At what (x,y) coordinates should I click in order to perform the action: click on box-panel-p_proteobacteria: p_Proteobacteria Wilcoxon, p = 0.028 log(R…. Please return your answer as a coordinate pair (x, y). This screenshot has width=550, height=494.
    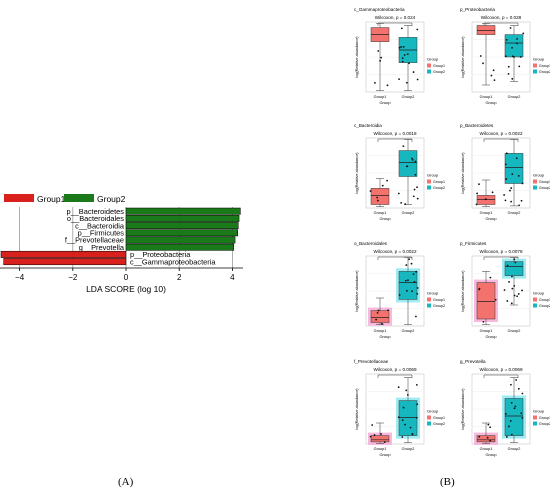
    Looking at the image, I should click on (505, 56).